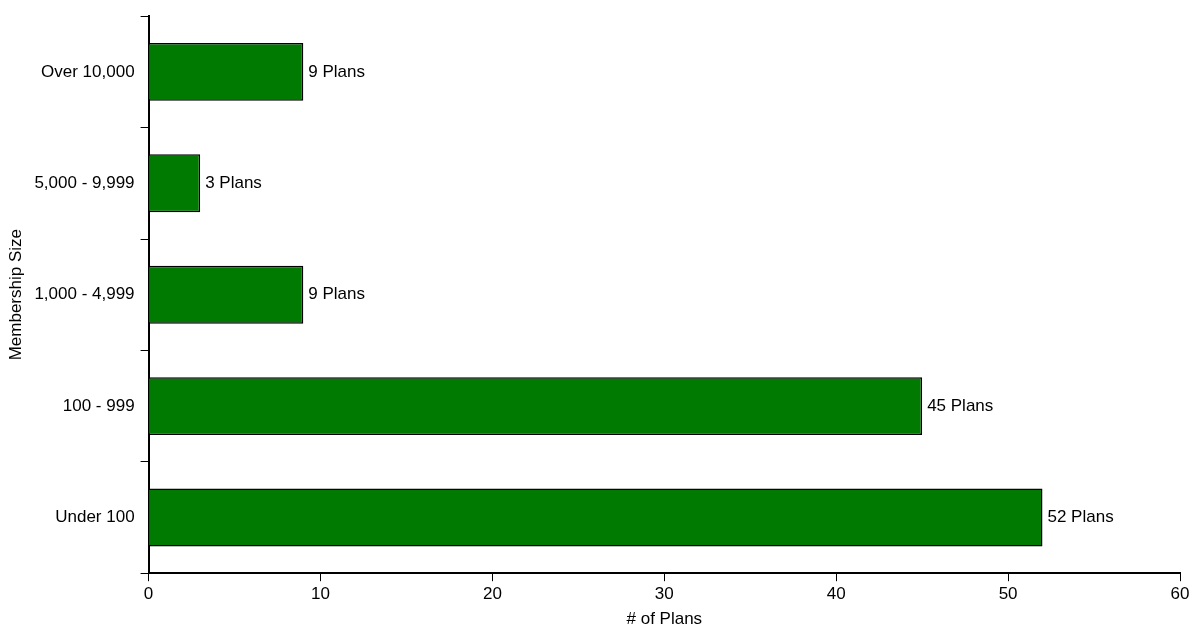  What do you see at coordinates (1180, 594) in the screenshot?
I see `x-tick-label: 60` at bounding box center [1180, 594].